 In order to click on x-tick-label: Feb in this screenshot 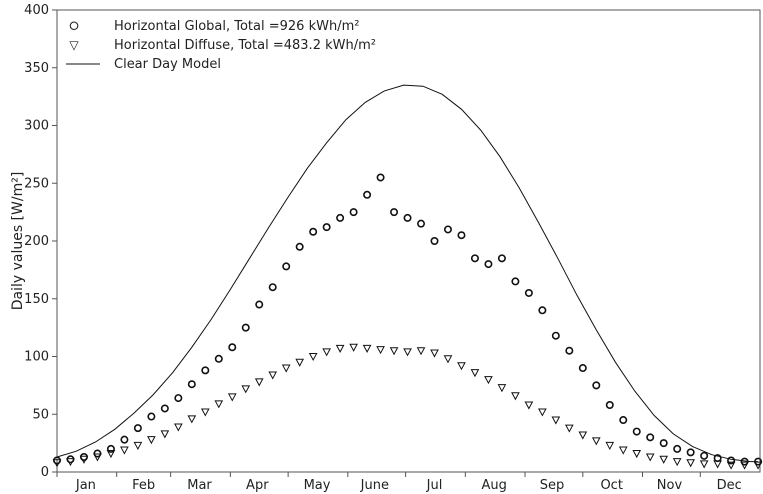, I will do `click(143, 485)`.